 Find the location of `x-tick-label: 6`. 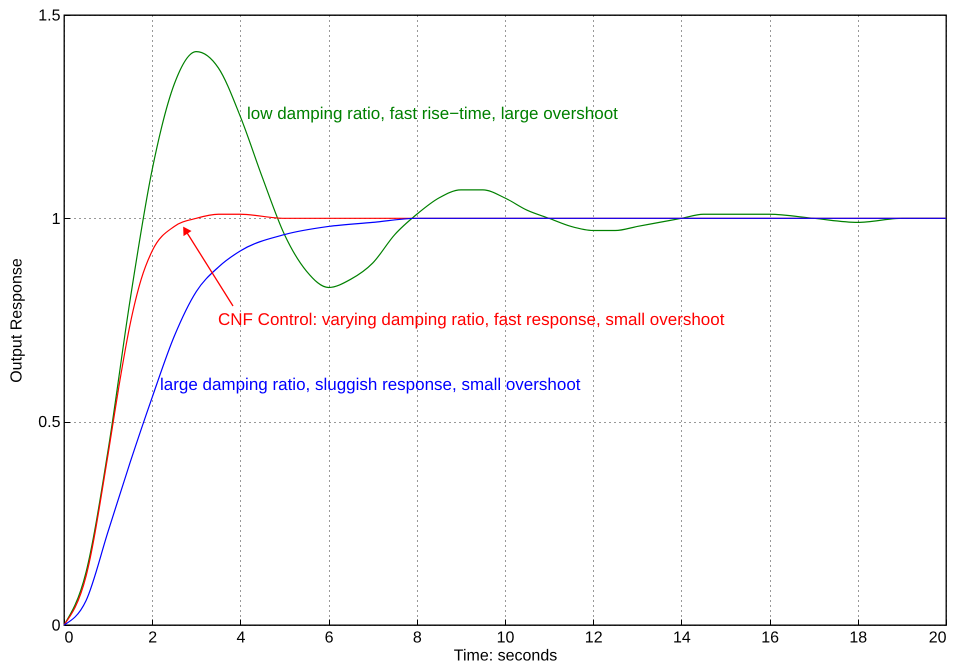

x-tick-label: 6 is located at coordinates (329, 638).